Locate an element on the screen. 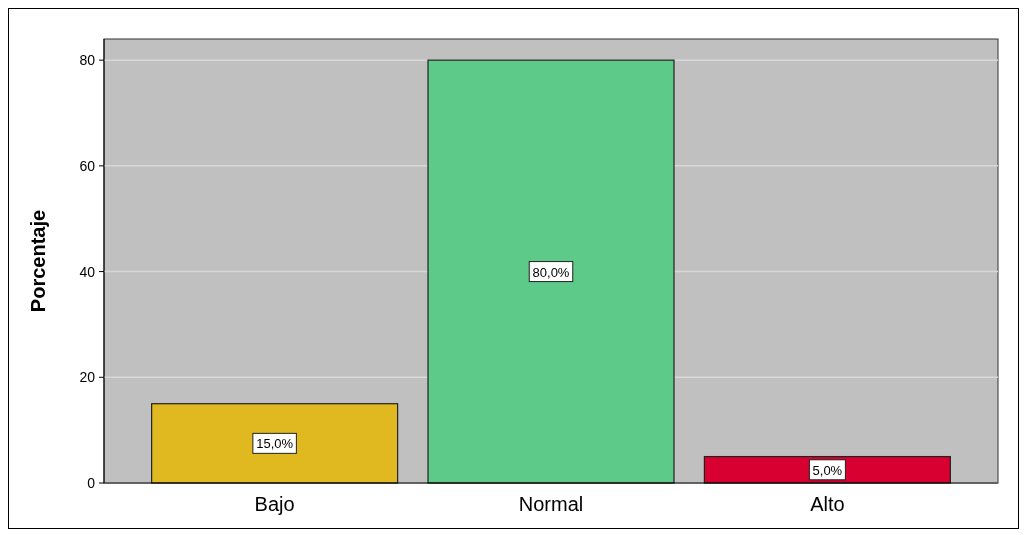  data-label: 5,0% is located at coordinates (827, 470).